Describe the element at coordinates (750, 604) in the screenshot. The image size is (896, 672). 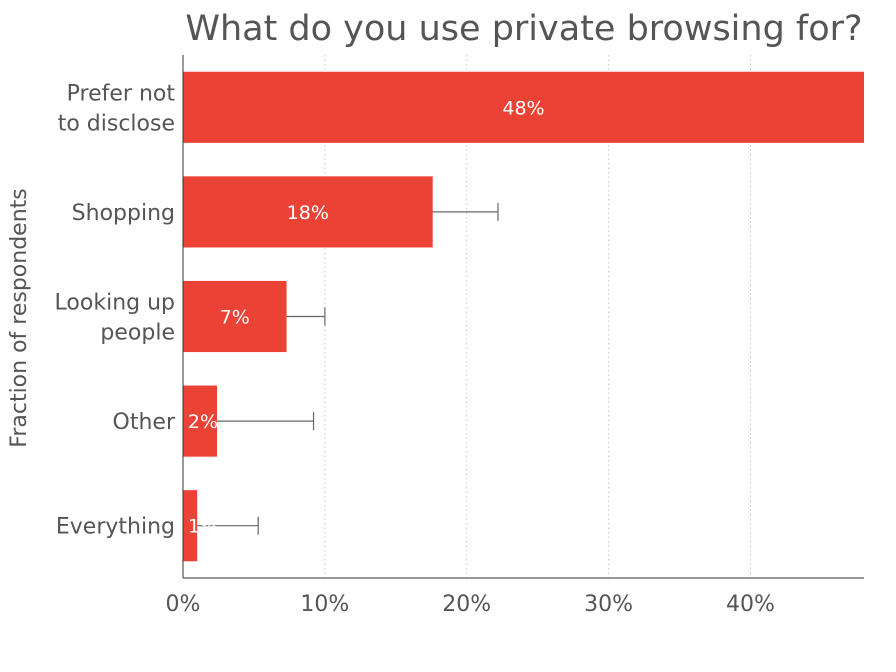
I see `x-tick-label-4: 40%` at that location.